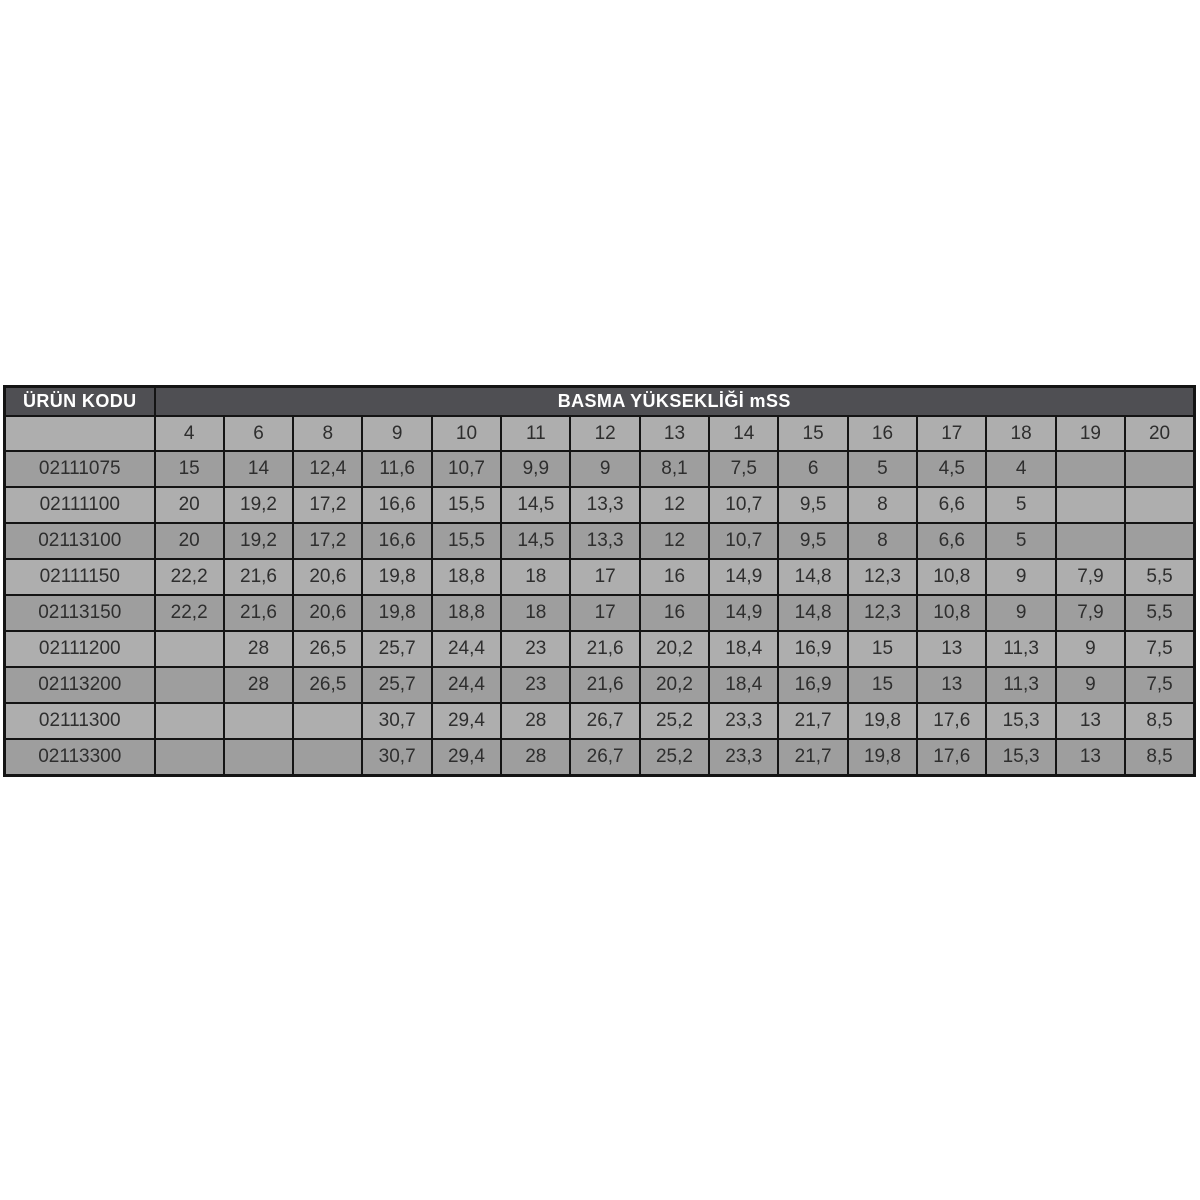  Describe the element at coordinates (952, 433) in the screenshot. I see `column-header-17: 17` at that location.